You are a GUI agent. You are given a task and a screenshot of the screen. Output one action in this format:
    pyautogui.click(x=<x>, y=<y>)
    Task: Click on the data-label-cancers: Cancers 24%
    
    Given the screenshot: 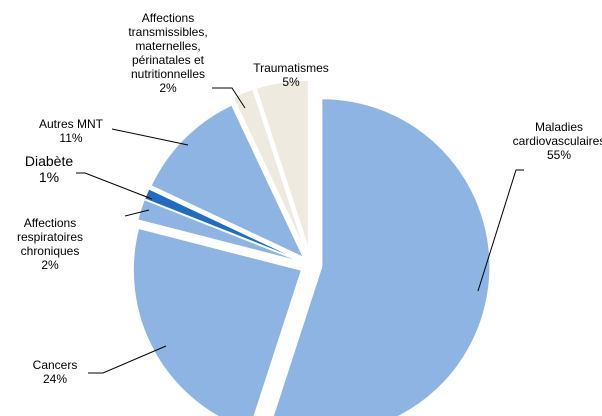 What is the action you would take?
    pyautogui.click(x=55, y=372)
    